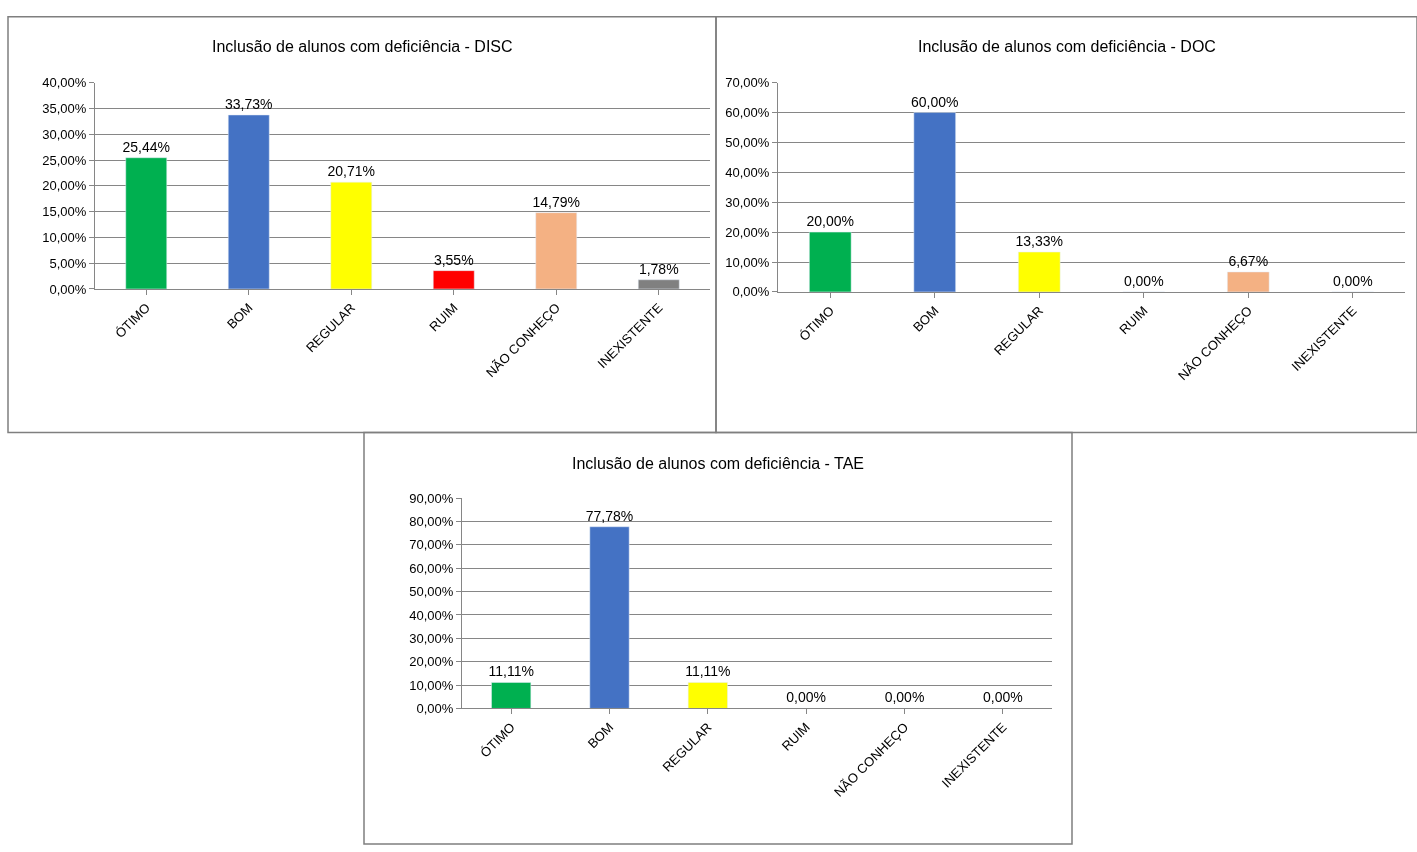 The height and width of the screenshot is (852, 1417). I want to click on data-label: 20,71%, so click(351, 171).